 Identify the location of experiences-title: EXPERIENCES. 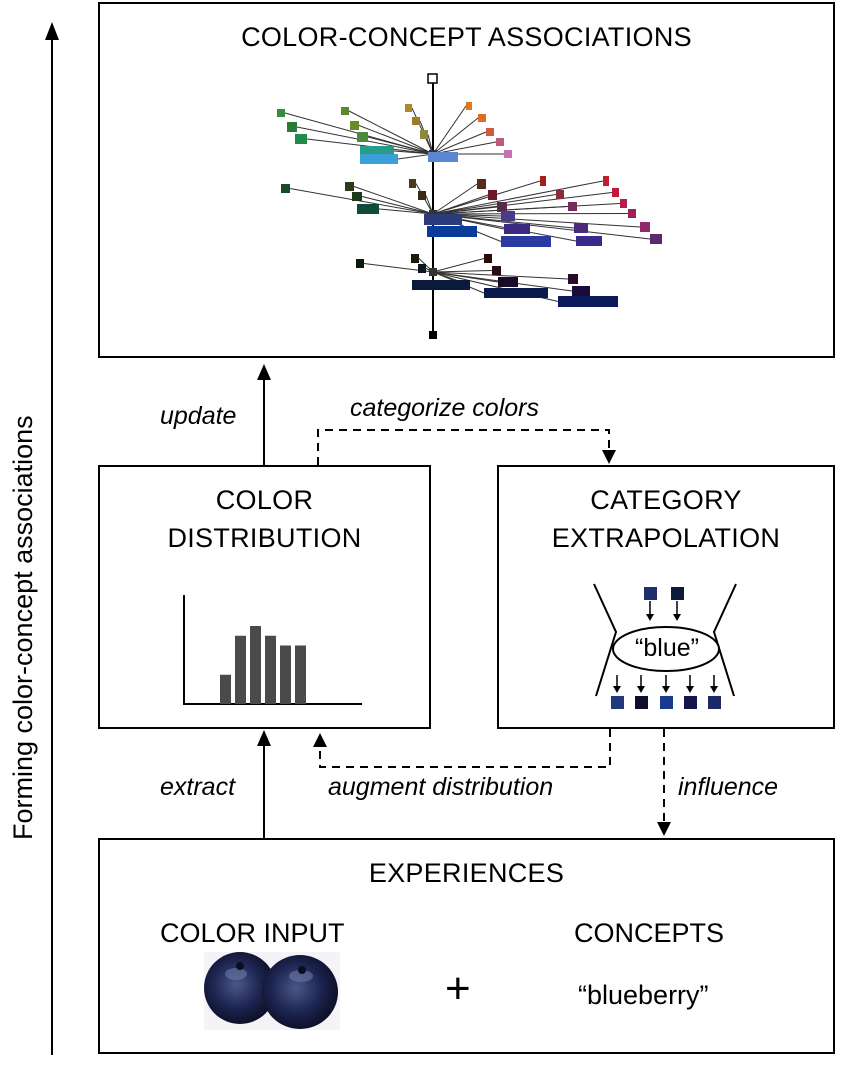
(466, 873).